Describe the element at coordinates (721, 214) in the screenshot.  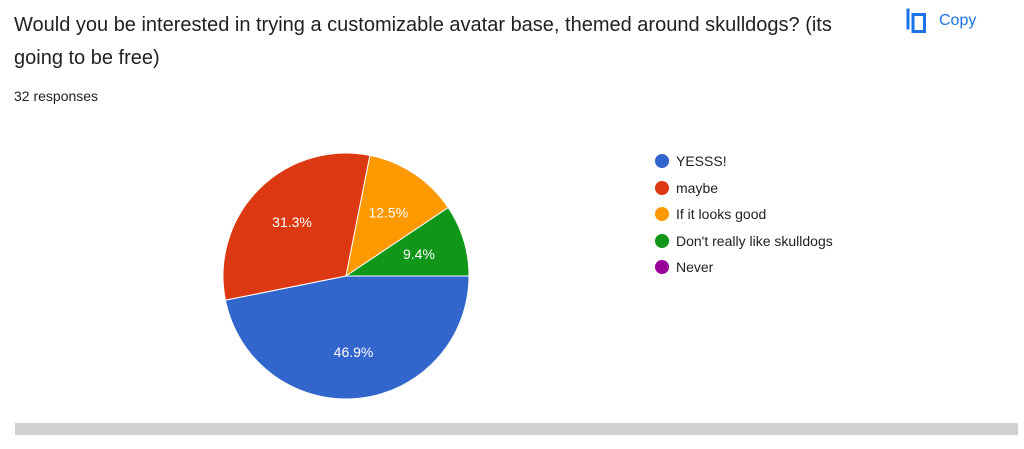
I see `legend-label: If it looks good` at that location.